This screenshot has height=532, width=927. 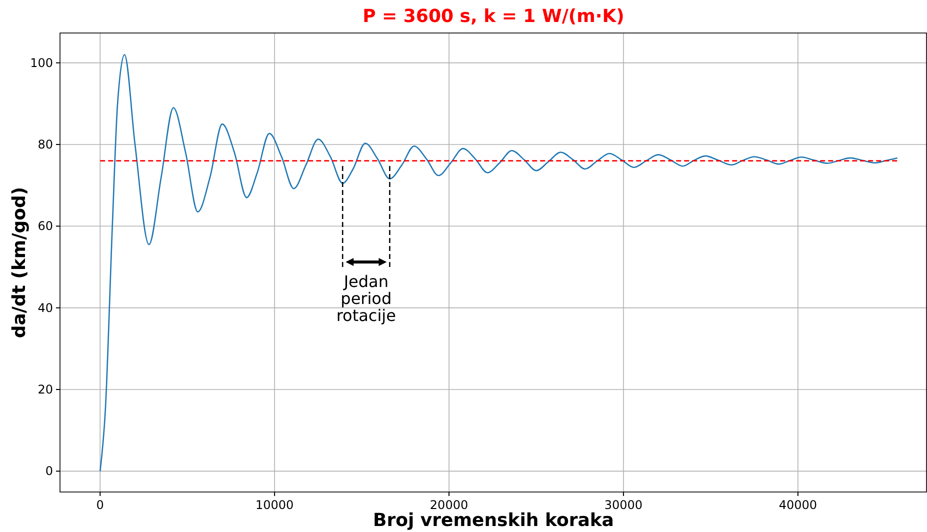 What do you see at coordinates (41, 63) in the screenshot?
I see `y-tick-label: 100` at bounding box center [41, 63].